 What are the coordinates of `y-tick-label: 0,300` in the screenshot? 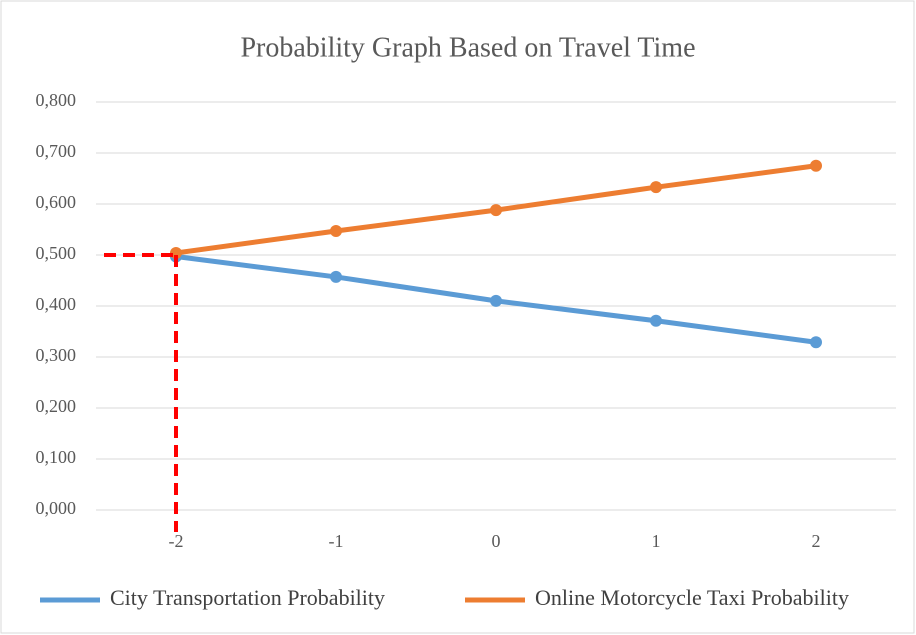 It's located at (56, 355).